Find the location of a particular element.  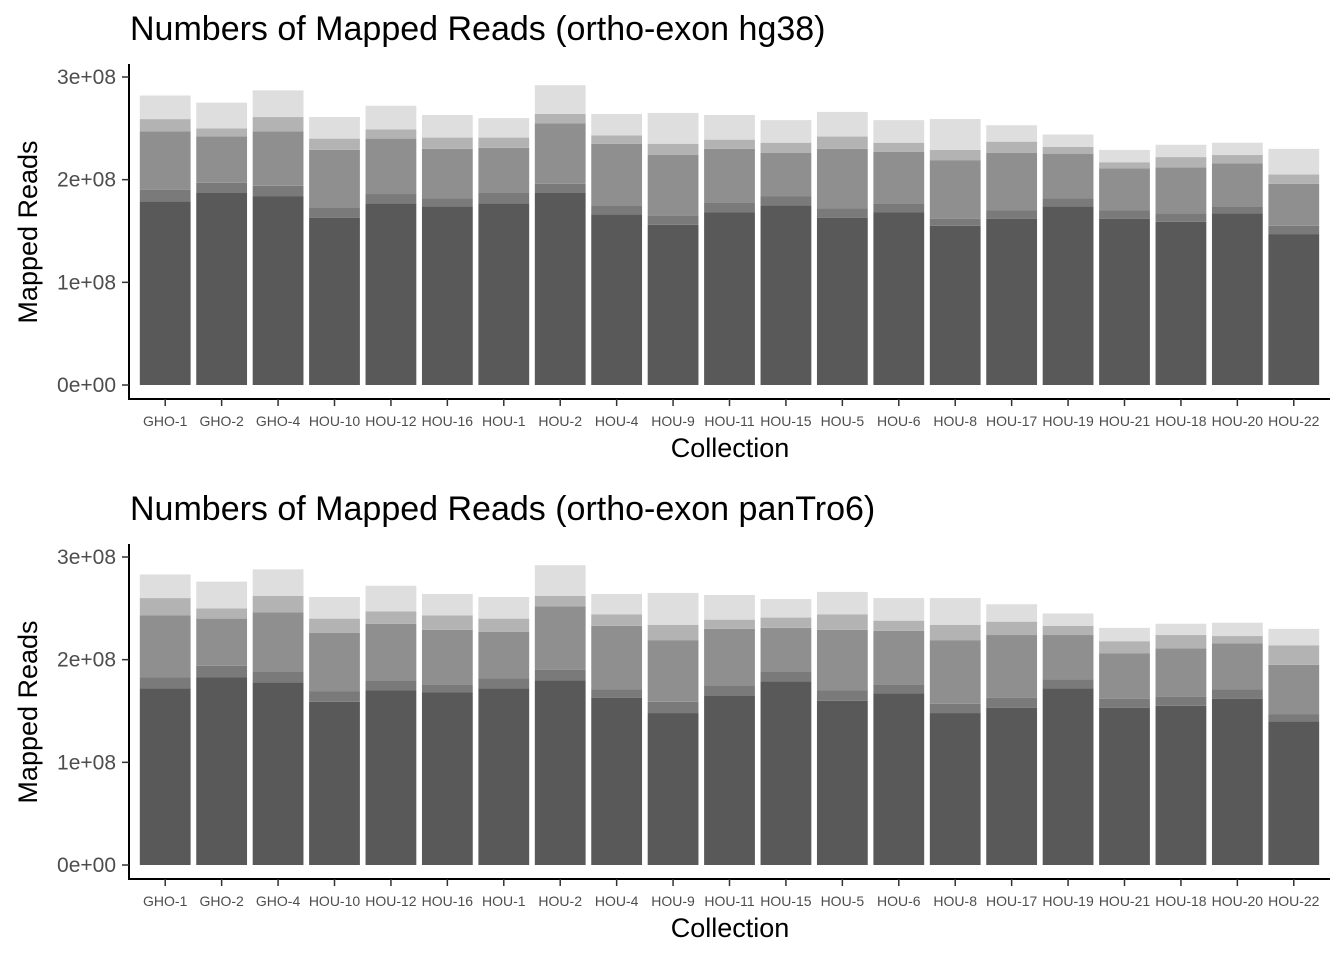

x-tick-label: HOU-1 is located at coordinates (504, 901).